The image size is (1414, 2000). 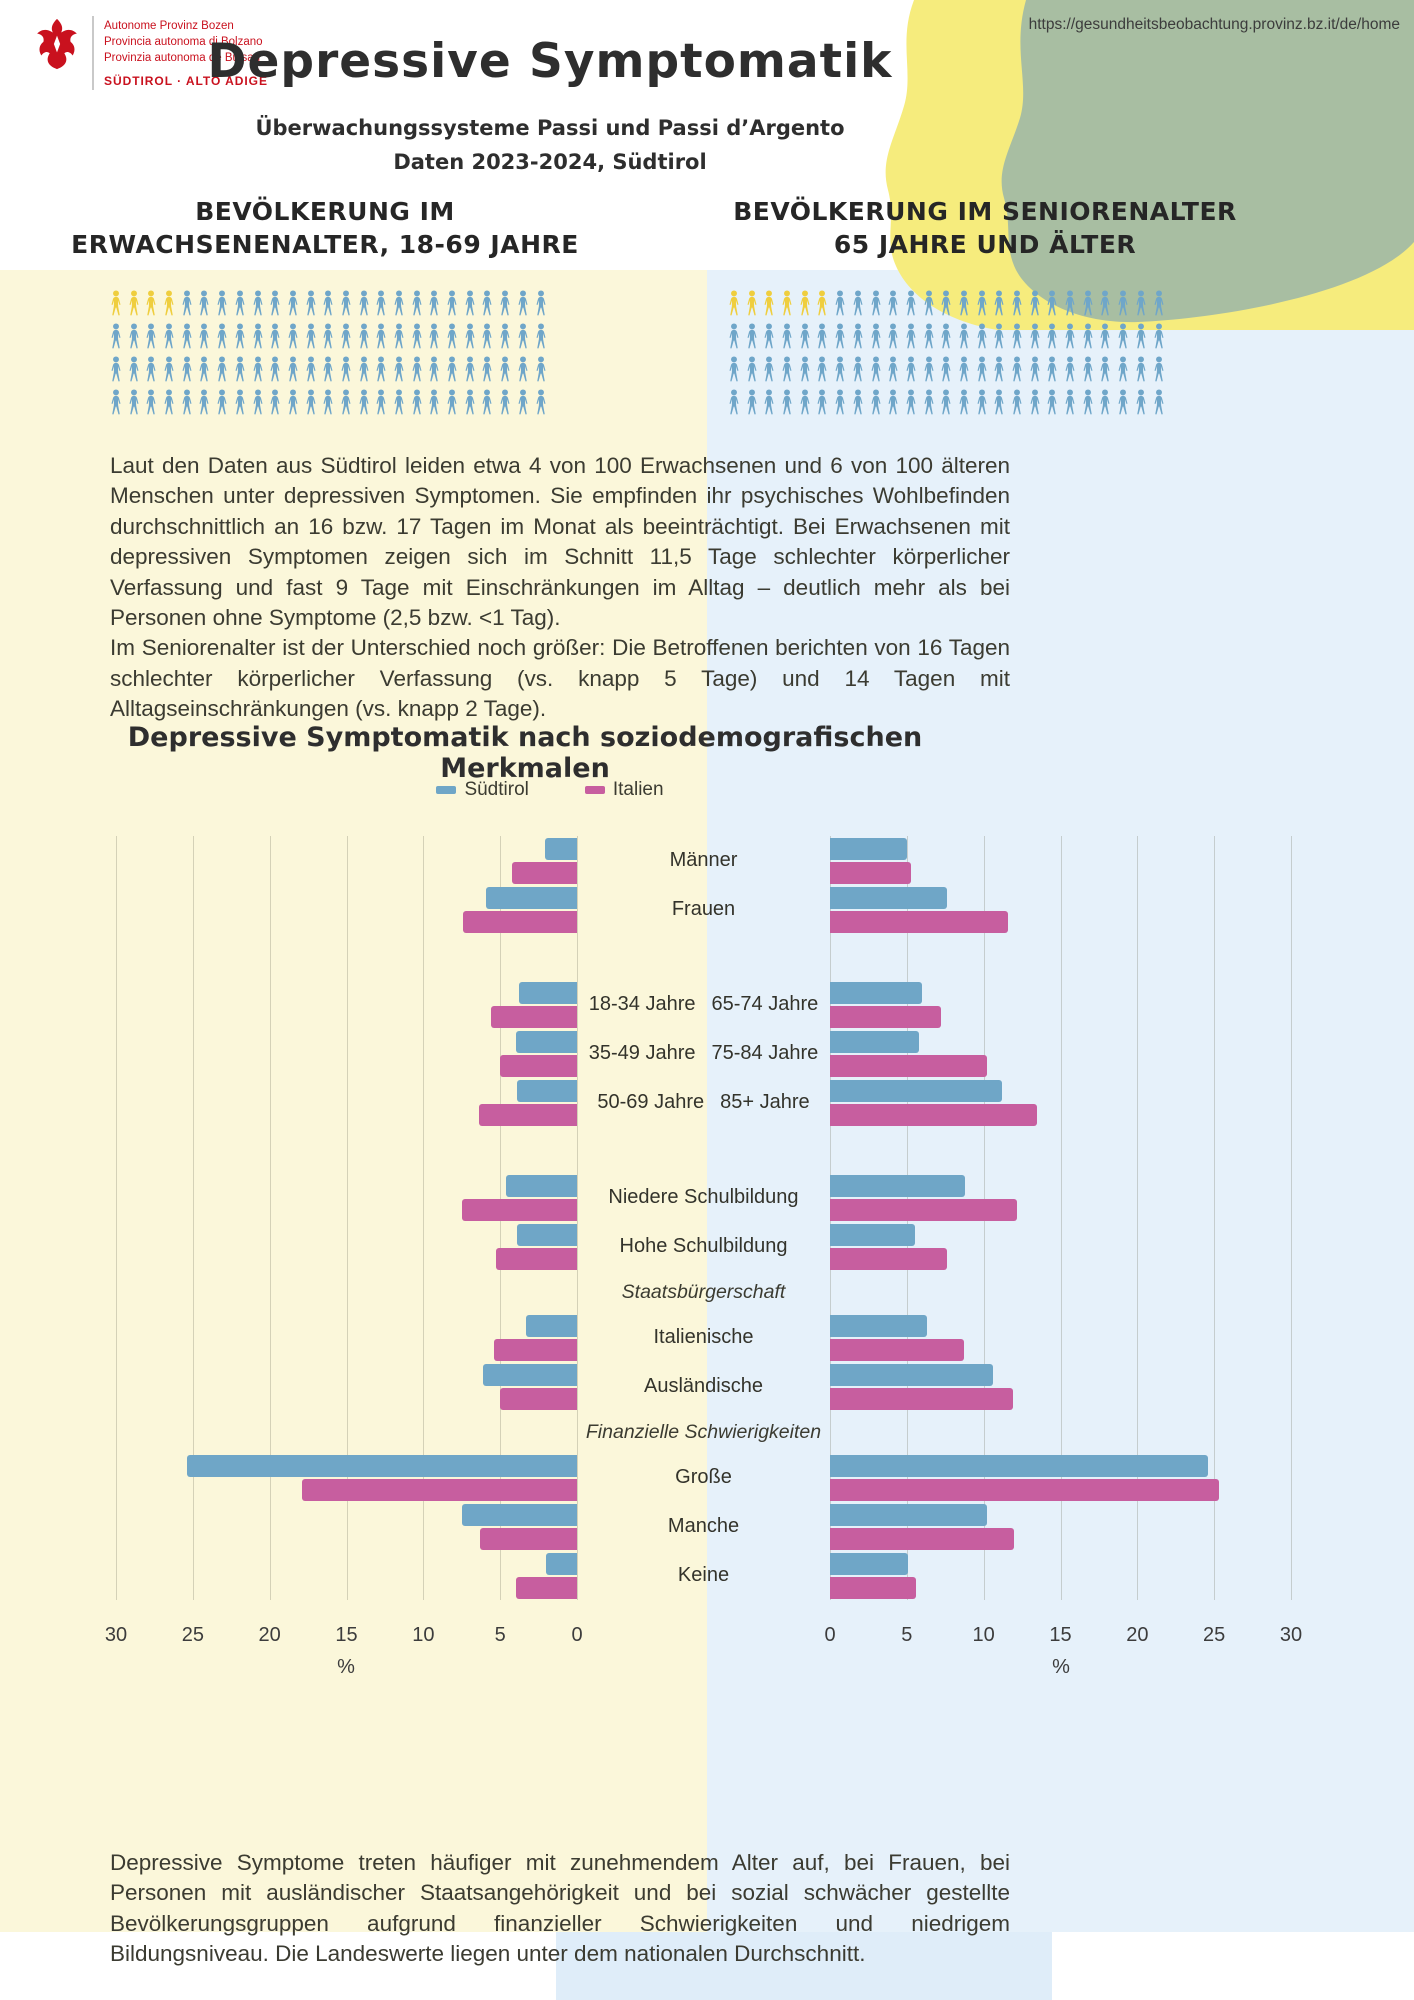 I want to click on axis-tick: 20, so click(x=269, y=1635).